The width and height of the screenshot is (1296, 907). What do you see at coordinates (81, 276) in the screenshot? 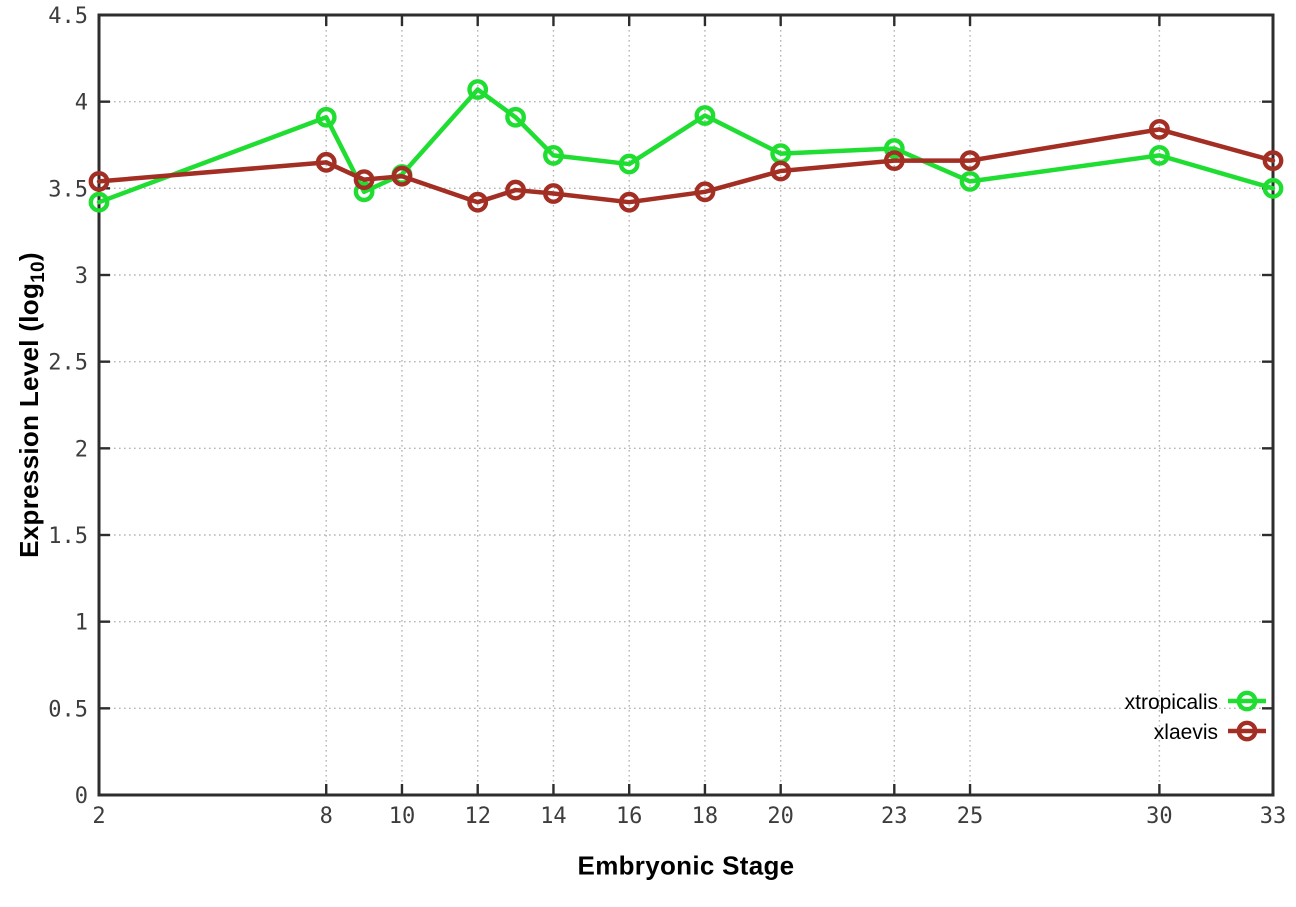
I see `y-tick-label: 3` at bounding box center [81, 276].